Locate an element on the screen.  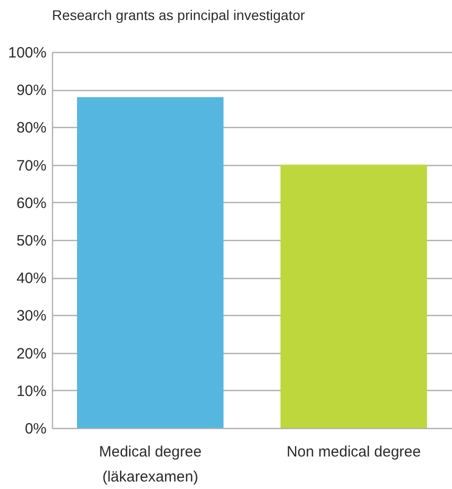
y-tick-label: 90% is located at coordinates (31, 91).